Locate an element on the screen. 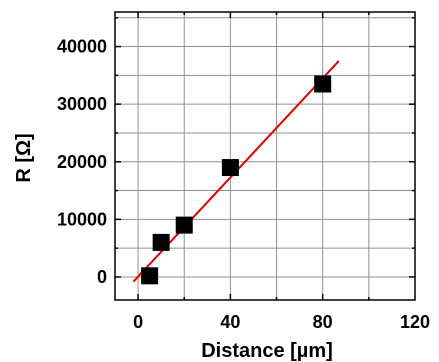 Image resolution: width=439 pixels, height=362 pixels. y-tick-label: 40000 is located at coordinates (82, 47).